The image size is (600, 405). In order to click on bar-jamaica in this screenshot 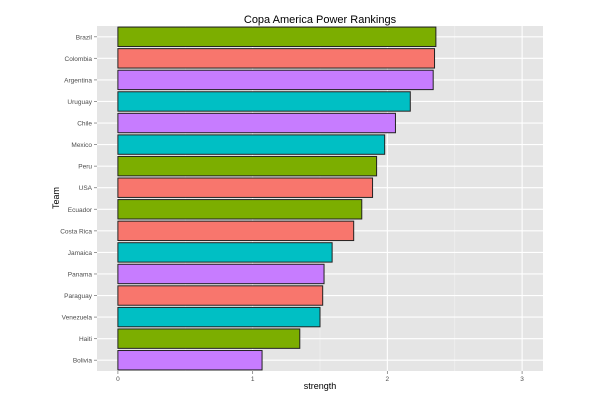, I will do `click(225, 252)`.